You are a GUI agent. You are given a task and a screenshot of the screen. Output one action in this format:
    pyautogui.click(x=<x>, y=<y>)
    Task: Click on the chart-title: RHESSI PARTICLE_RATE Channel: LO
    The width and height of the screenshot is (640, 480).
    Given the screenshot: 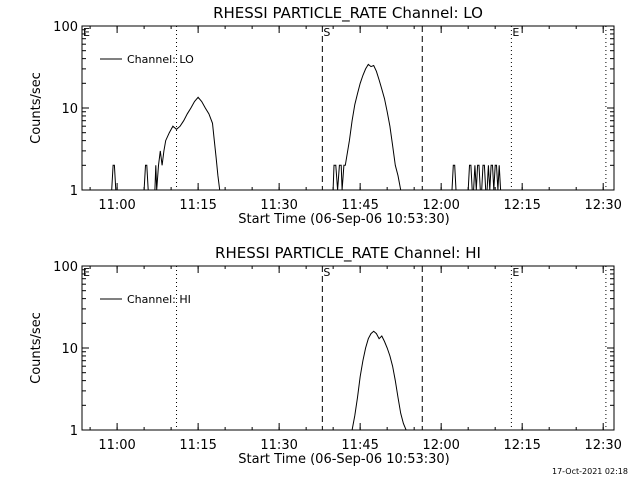 What is the action you would take?
    pyautogui.click(x=348, y=13)
    